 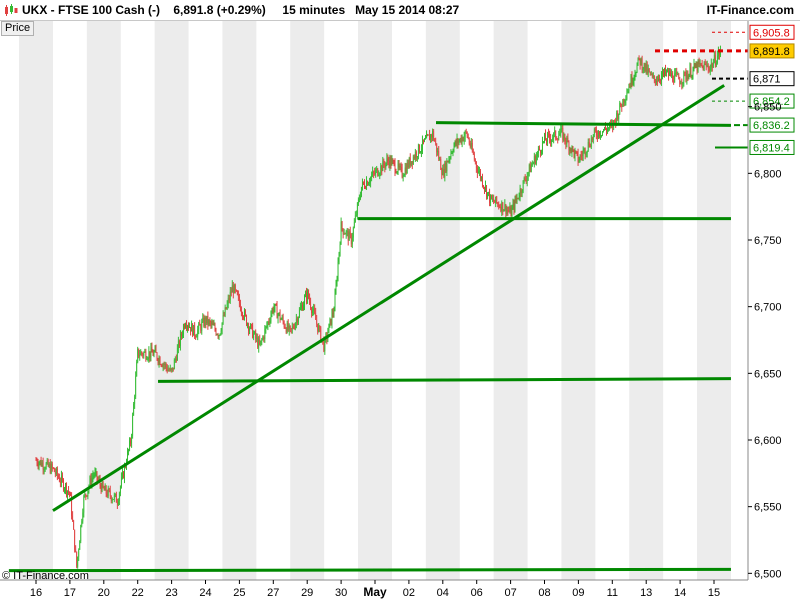 I want to click on x-tick-label: 13, so click(x=646, y=593).